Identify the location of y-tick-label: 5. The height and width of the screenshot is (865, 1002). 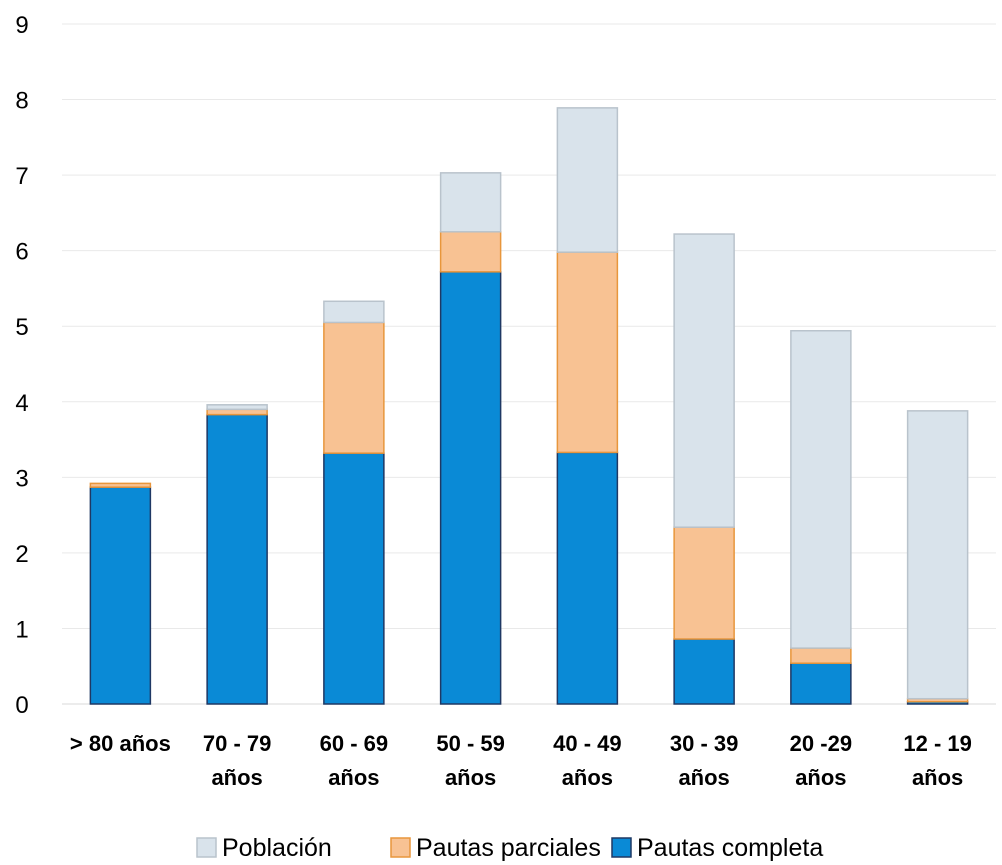
(21, 327).